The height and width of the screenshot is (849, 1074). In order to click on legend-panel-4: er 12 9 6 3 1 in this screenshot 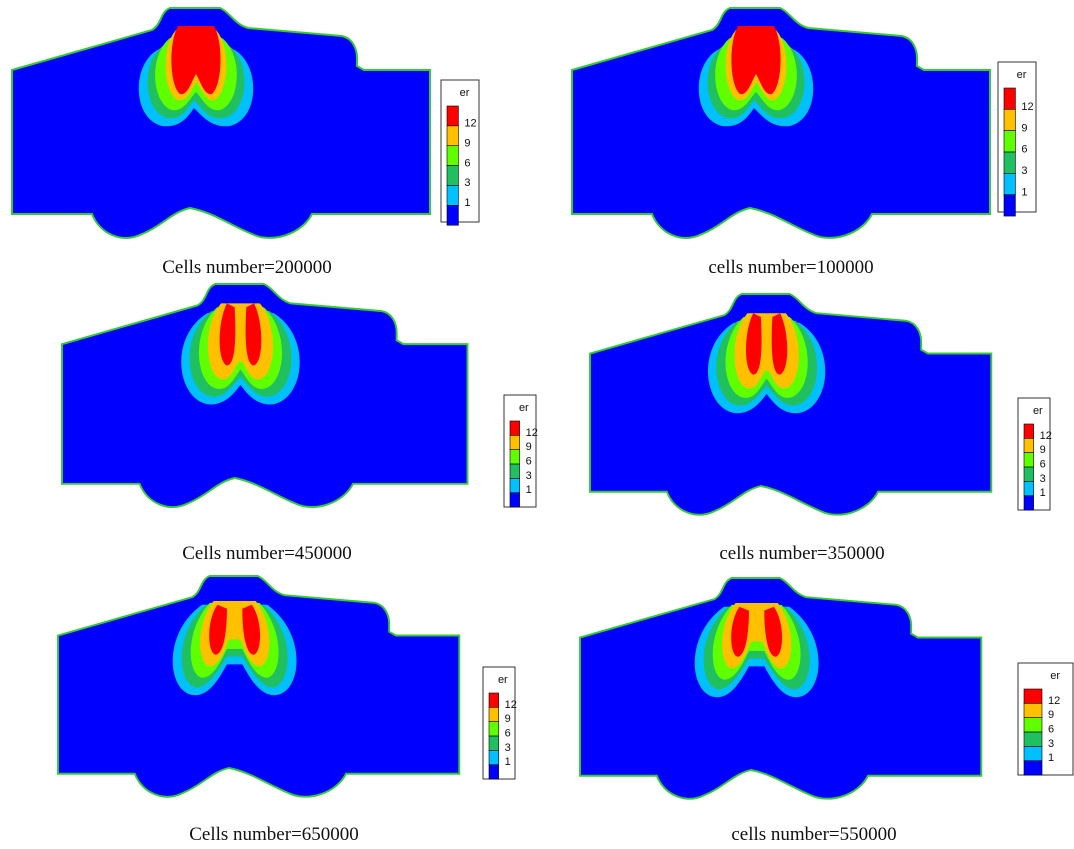, I will do `click(1034, 454)`.